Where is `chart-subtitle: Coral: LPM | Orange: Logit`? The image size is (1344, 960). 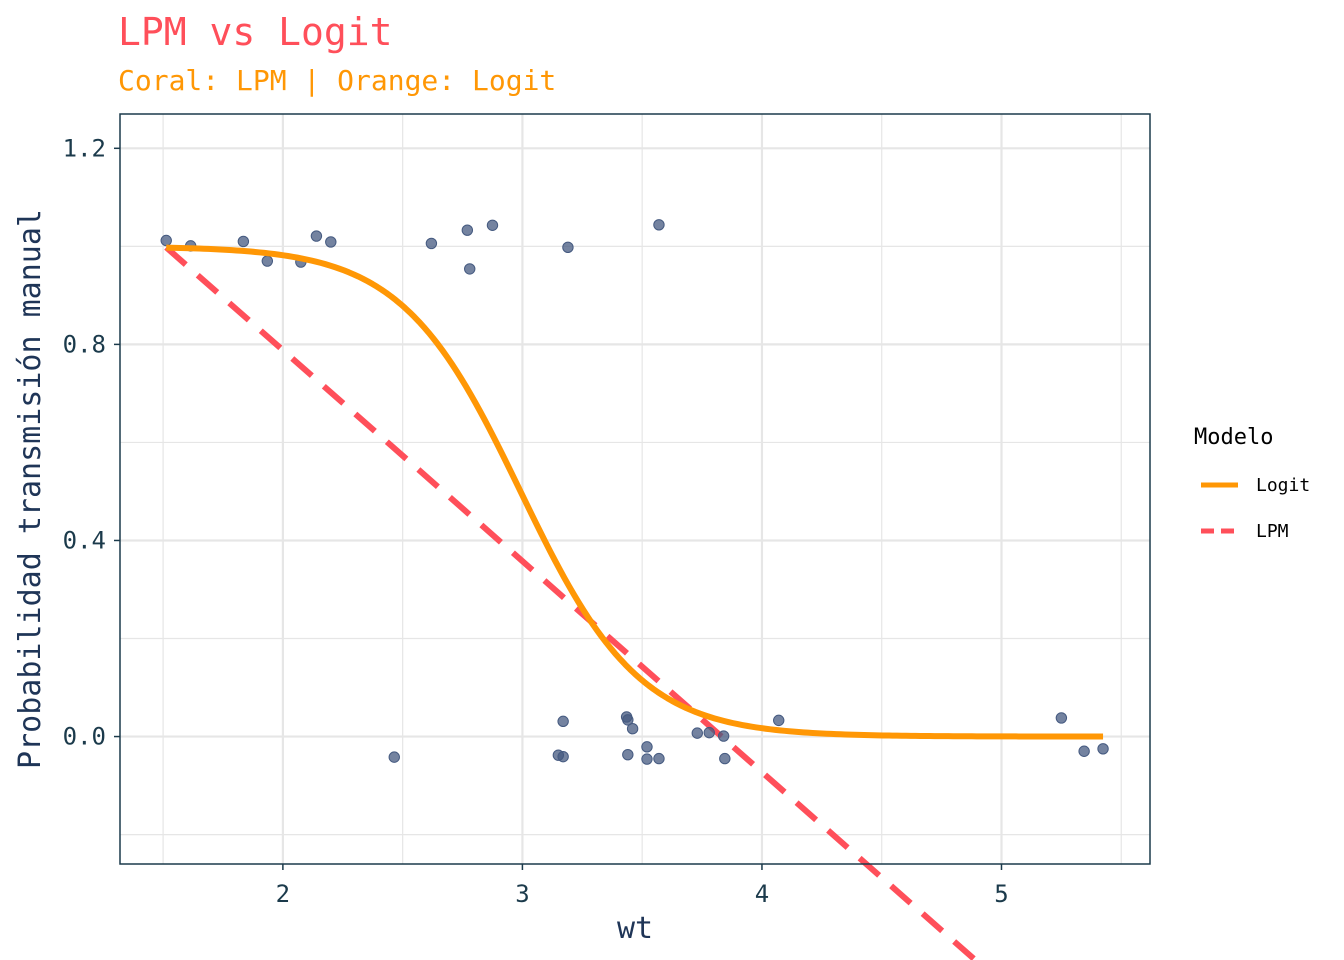
chart-subtitle: Coral: LPM | Orange: Logit is located at coordinates (337, 80).